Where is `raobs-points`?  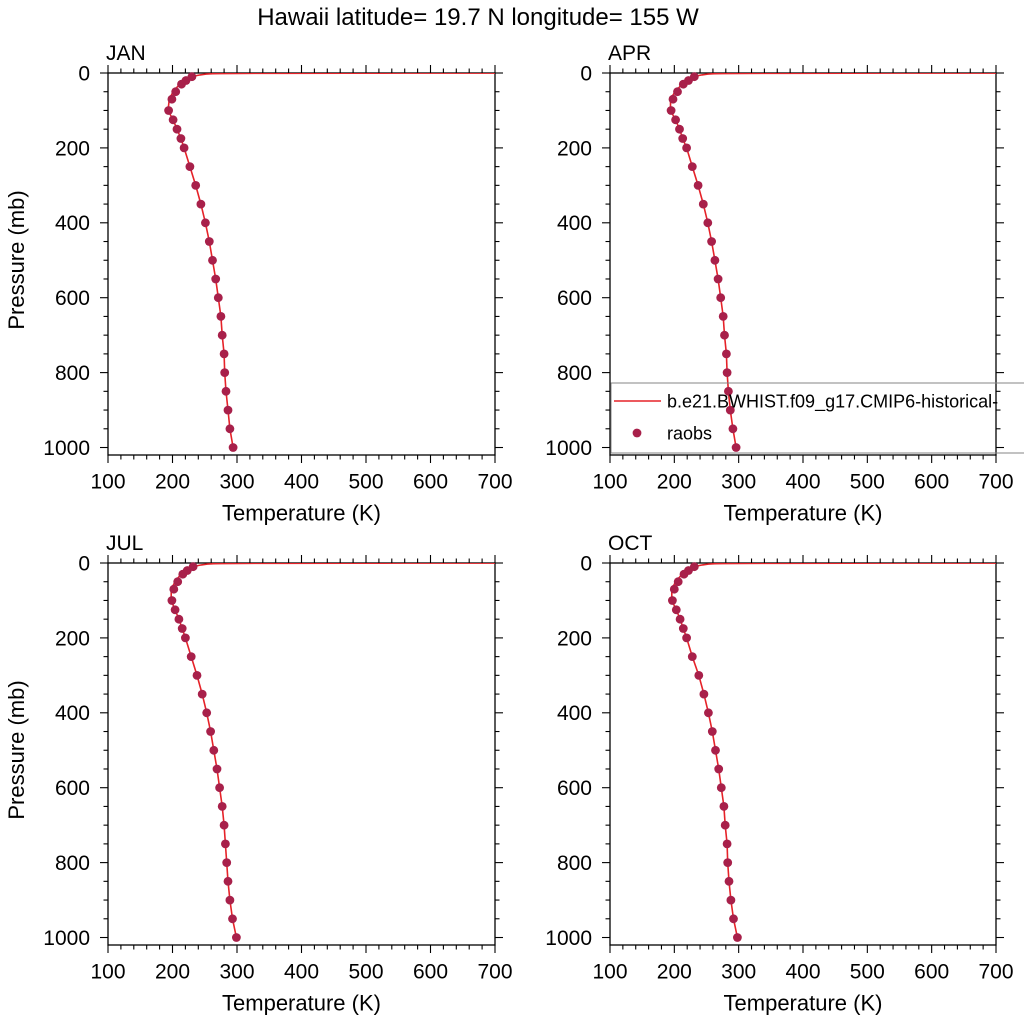
raobs-points is located at coordinates (705, 752).